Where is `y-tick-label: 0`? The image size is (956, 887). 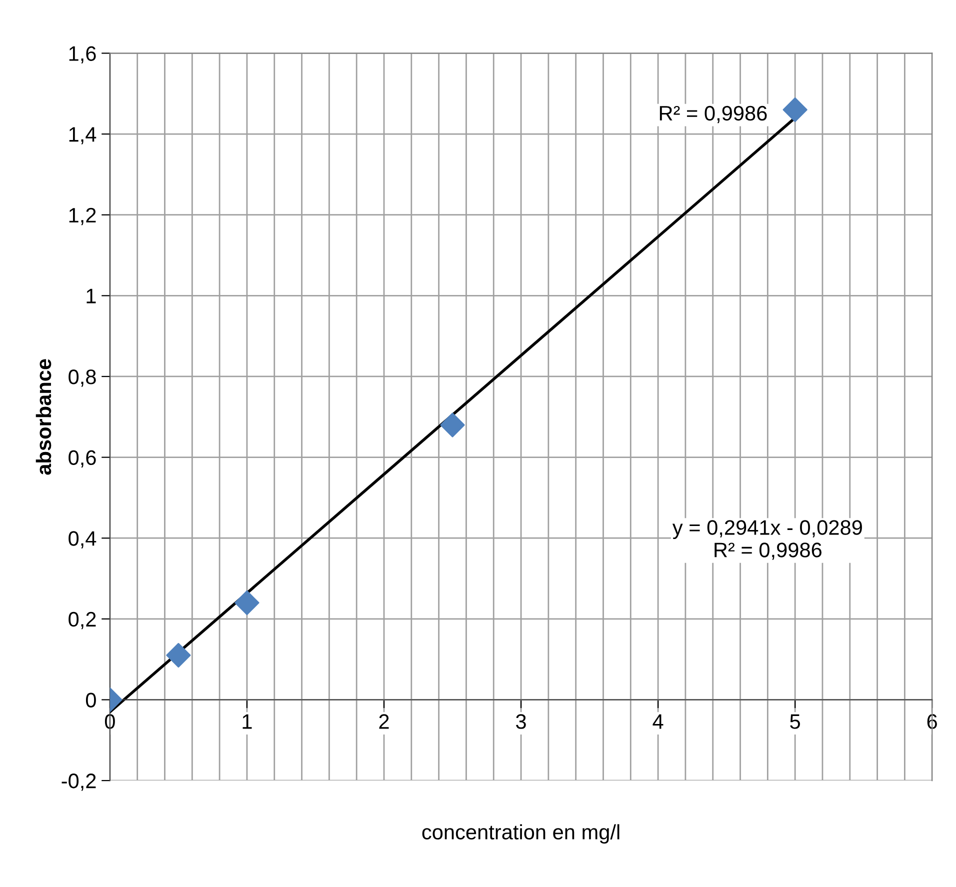
y-tick-label: 0 is located at coordinates (91, 700).